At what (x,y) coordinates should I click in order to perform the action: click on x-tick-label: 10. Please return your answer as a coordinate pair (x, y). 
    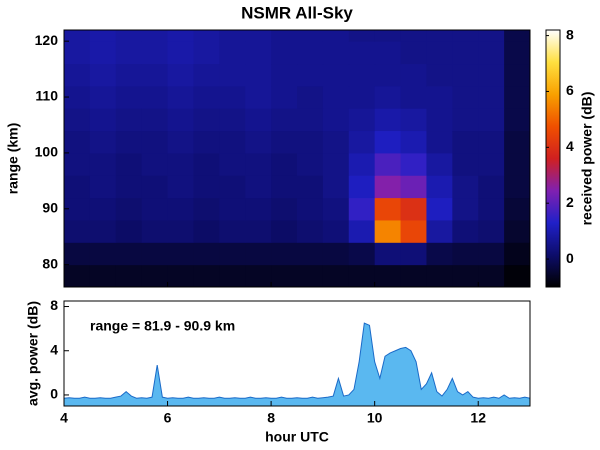
    Looking at the image, I should click on (375, 418).